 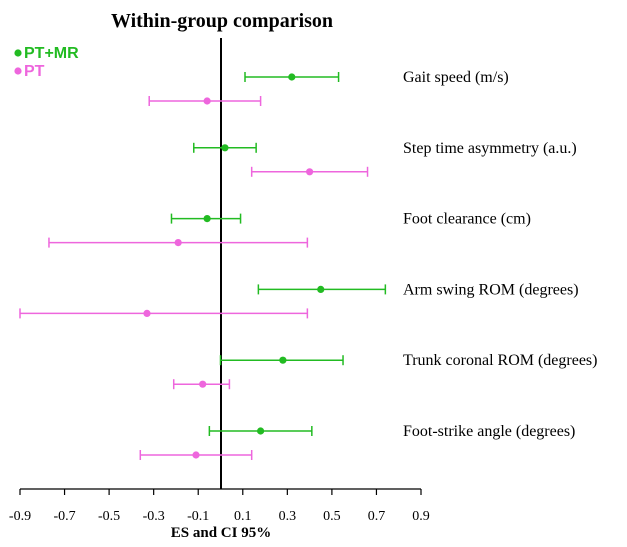 What do you see at coordinates (243, 516) in the screenshot?
I see `x-tick-label: 0.1` at bounding box center [243, 516].